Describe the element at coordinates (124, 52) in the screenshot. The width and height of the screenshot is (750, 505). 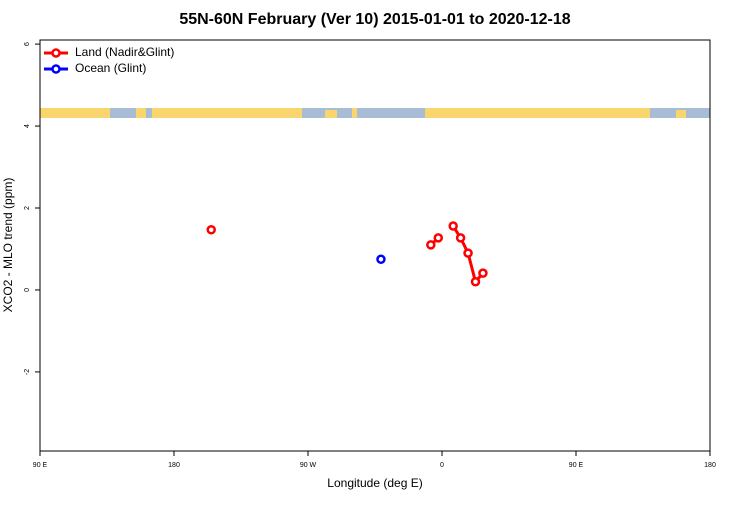
I see `legend-label: Land (Nadir&Glint)` at that location.